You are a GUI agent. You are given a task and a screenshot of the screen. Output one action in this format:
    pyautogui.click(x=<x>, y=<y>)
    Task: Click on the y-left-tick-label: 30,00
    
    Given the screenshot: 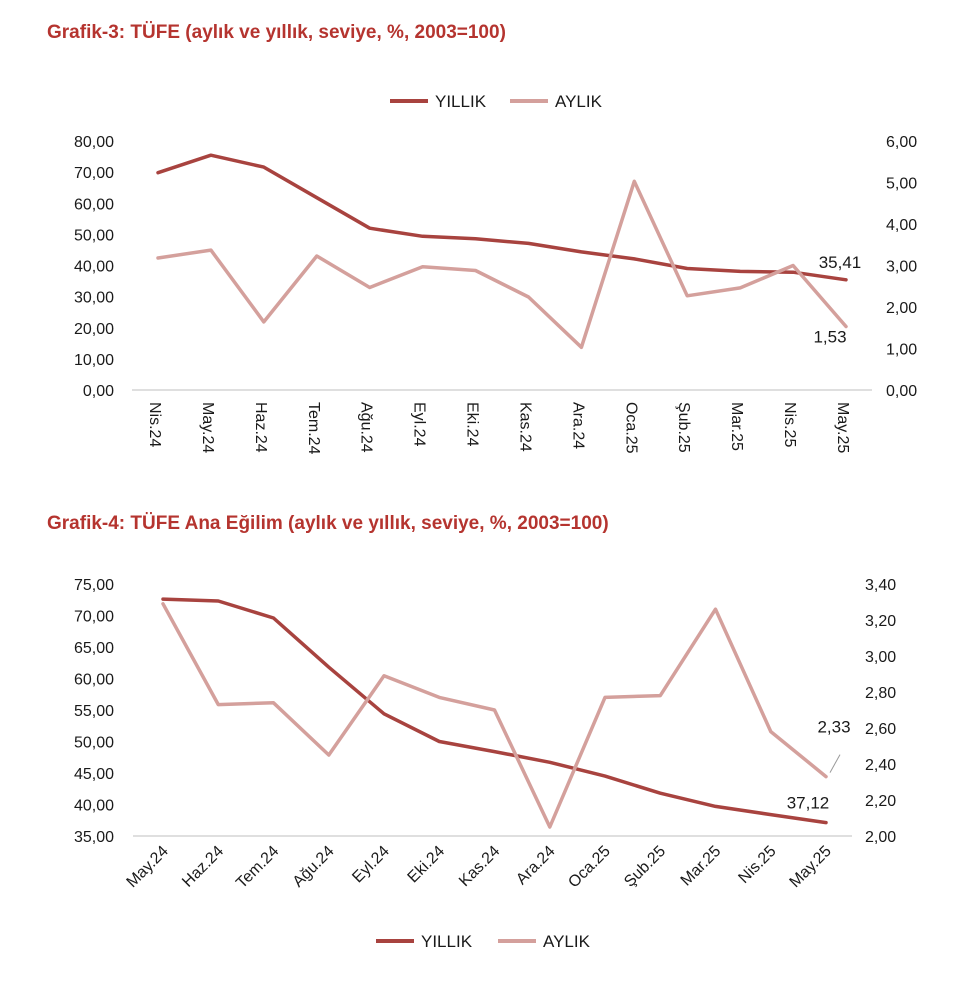 What is the action you would take?
    pyautogui.click(x=94, y=298)
    